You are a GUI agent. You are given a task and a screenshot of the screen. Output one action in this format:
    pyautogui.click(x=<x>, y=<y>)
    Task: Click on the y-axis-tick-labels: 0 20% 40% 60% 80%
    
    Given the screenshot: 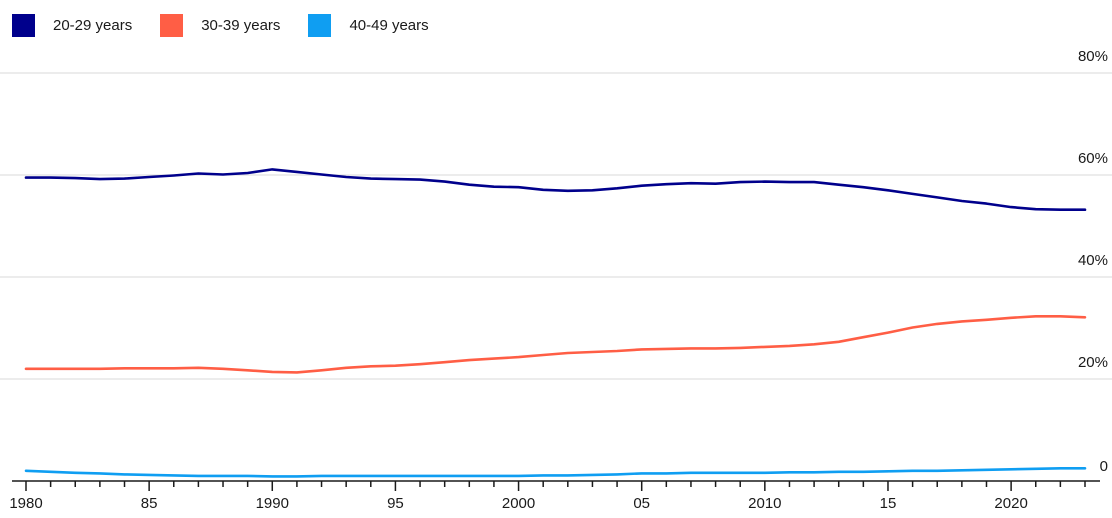 What is the action you would take?
    pyautogui.click(x=1093, y=261)
    